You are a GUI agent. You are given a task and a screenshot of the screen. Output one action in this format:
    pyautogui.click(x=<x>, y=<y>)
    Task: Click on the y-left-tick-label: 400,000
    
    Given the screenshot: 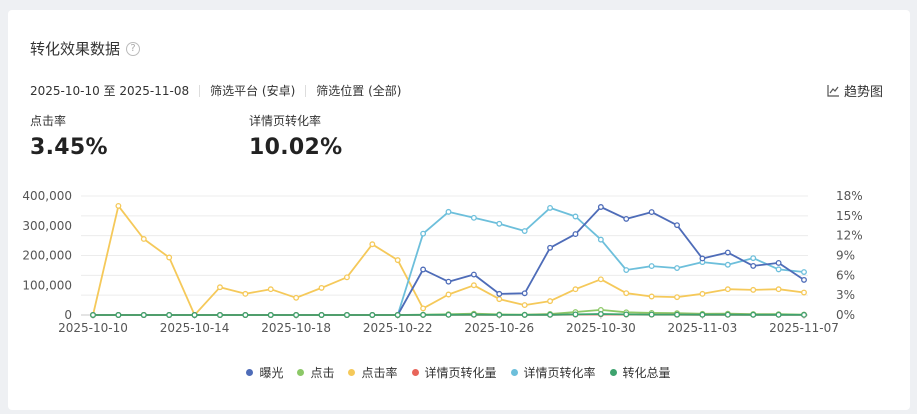 What is the action you would take?
    pyautogui.click(x=47, y=196)
    